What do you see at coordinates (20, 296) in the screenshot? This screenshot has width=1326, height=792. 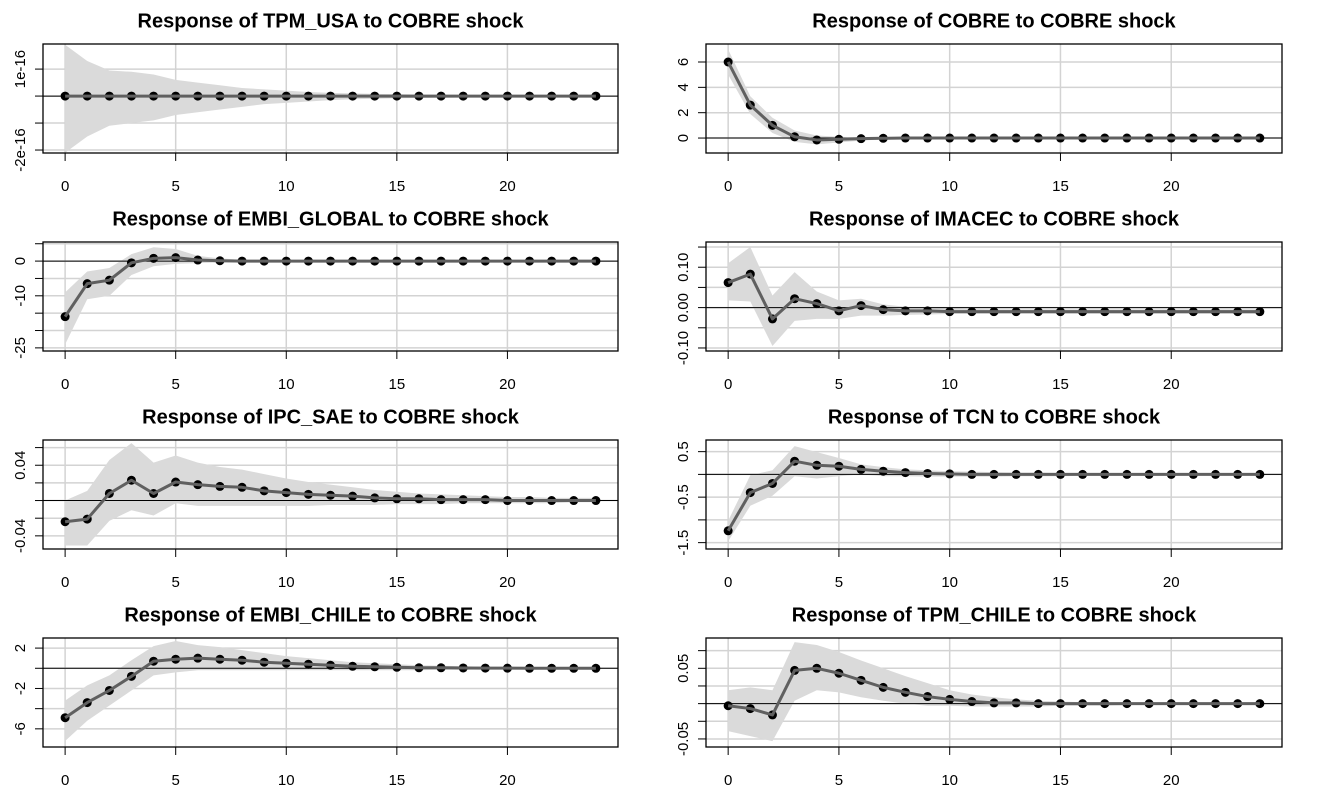 I see `y-tick-label: -10` at bounding box center [20, 296].